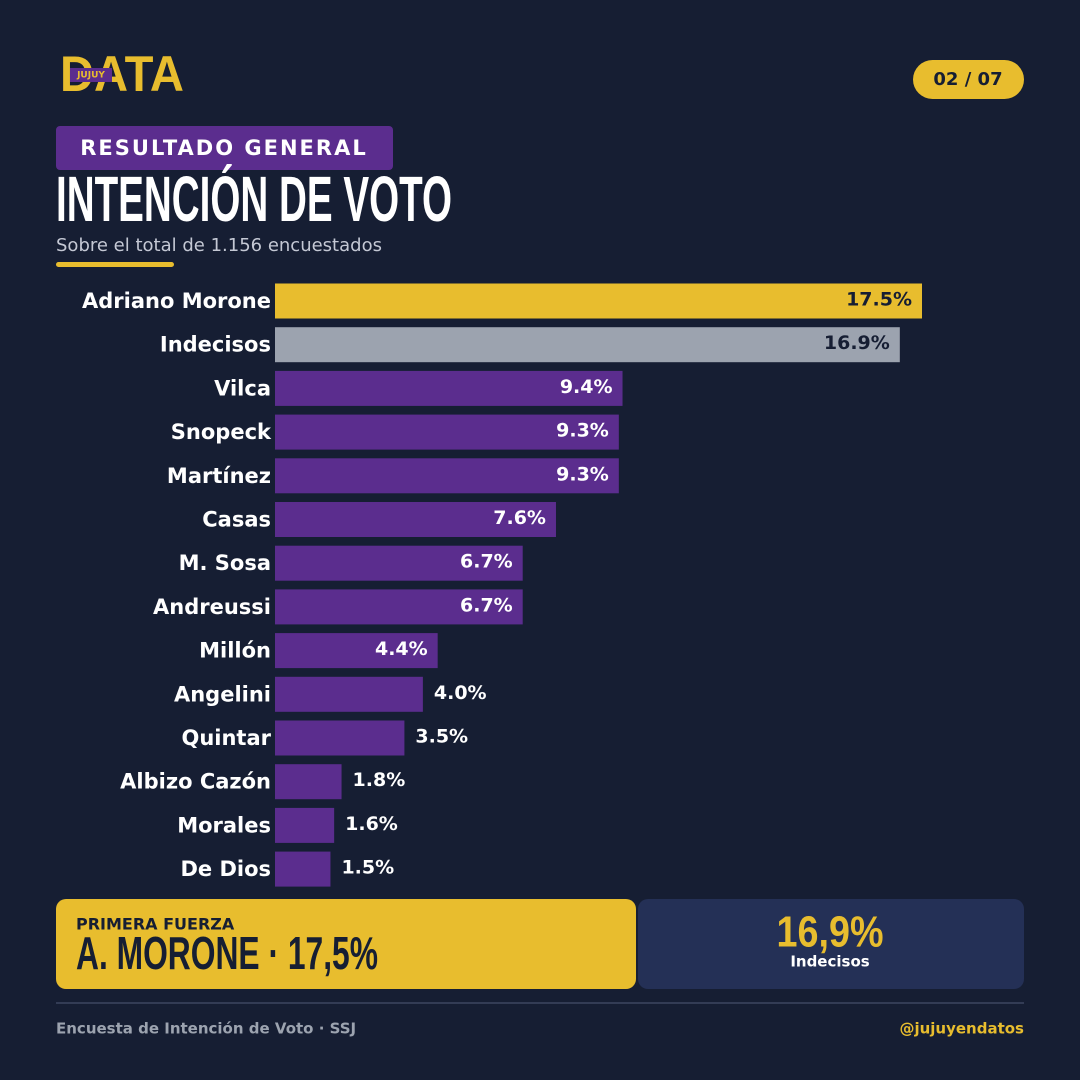  I want to click on page-number: 02 / 07, so click(967, 79).